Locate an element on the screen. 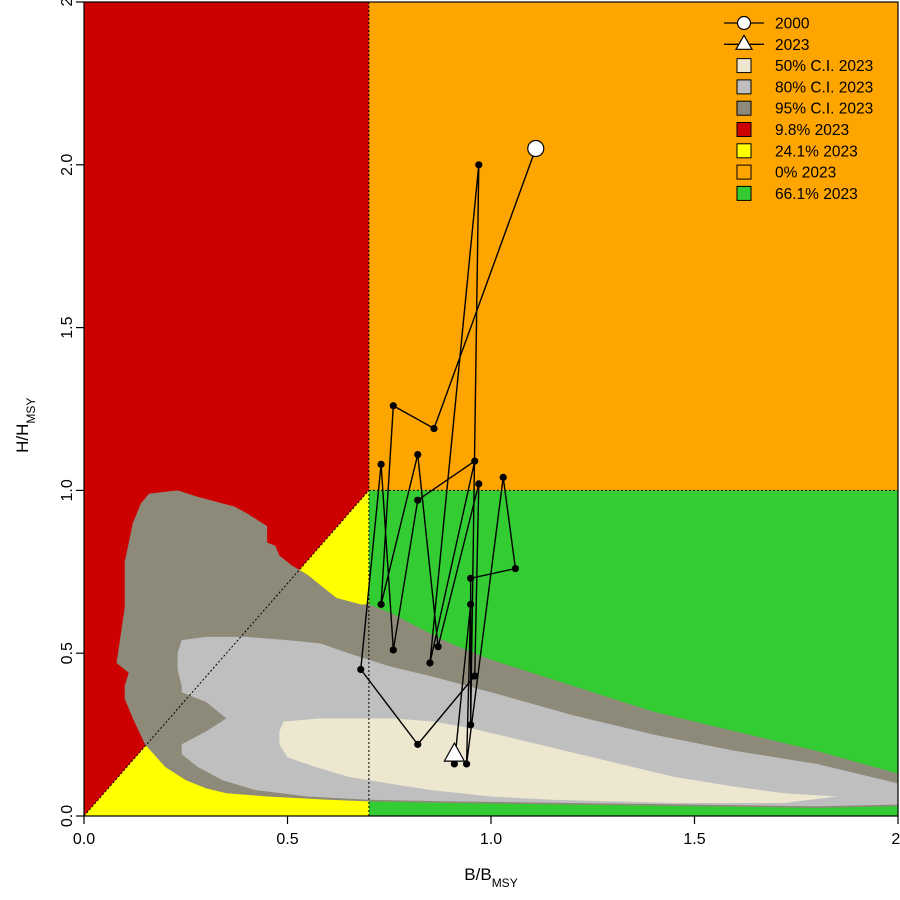 Image resolution: width=900 pixels, height=900 pixels. legend-label: 9.8% 2023 is located at coordinates (812, 130).